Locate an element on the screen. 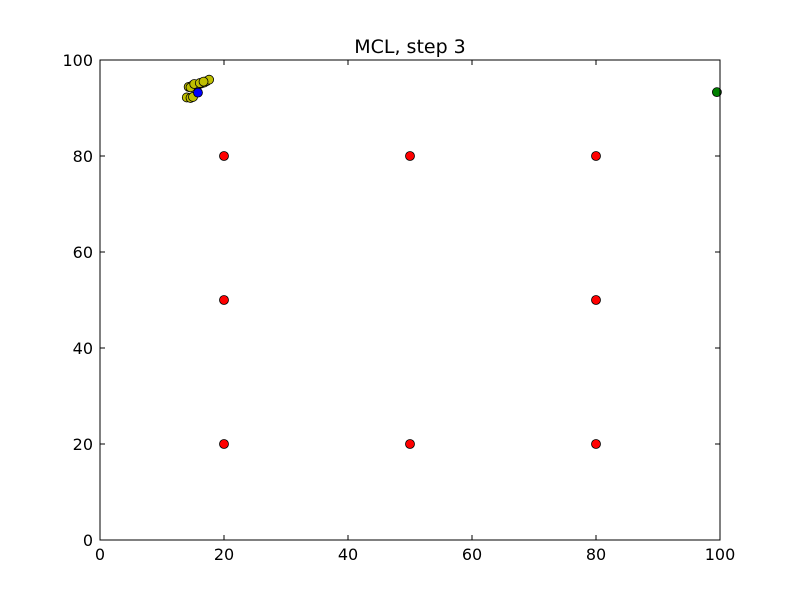  chart-title: MCL, step 3 is located at coordinates (410, 47).